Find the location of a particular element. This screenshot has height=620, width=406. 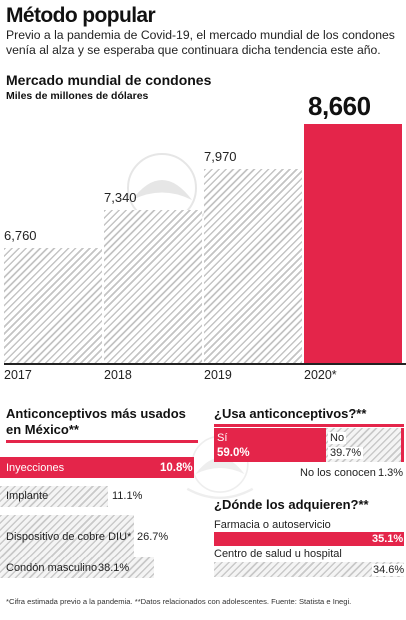

methods-value-label: 11.1% is located at coordinates (127, 496).